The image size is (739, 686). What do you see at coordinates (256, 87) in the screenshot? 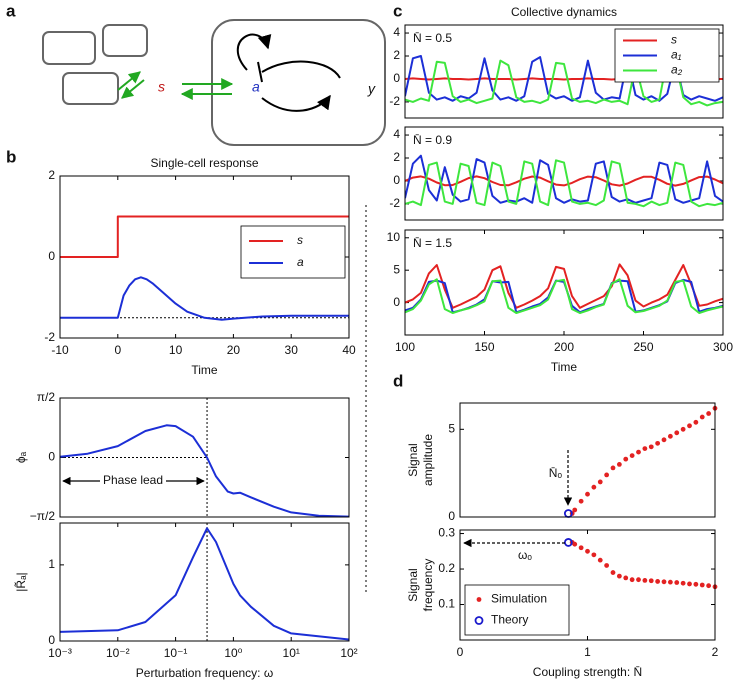
I see `node-label: a` at bounding box center [256, 87].